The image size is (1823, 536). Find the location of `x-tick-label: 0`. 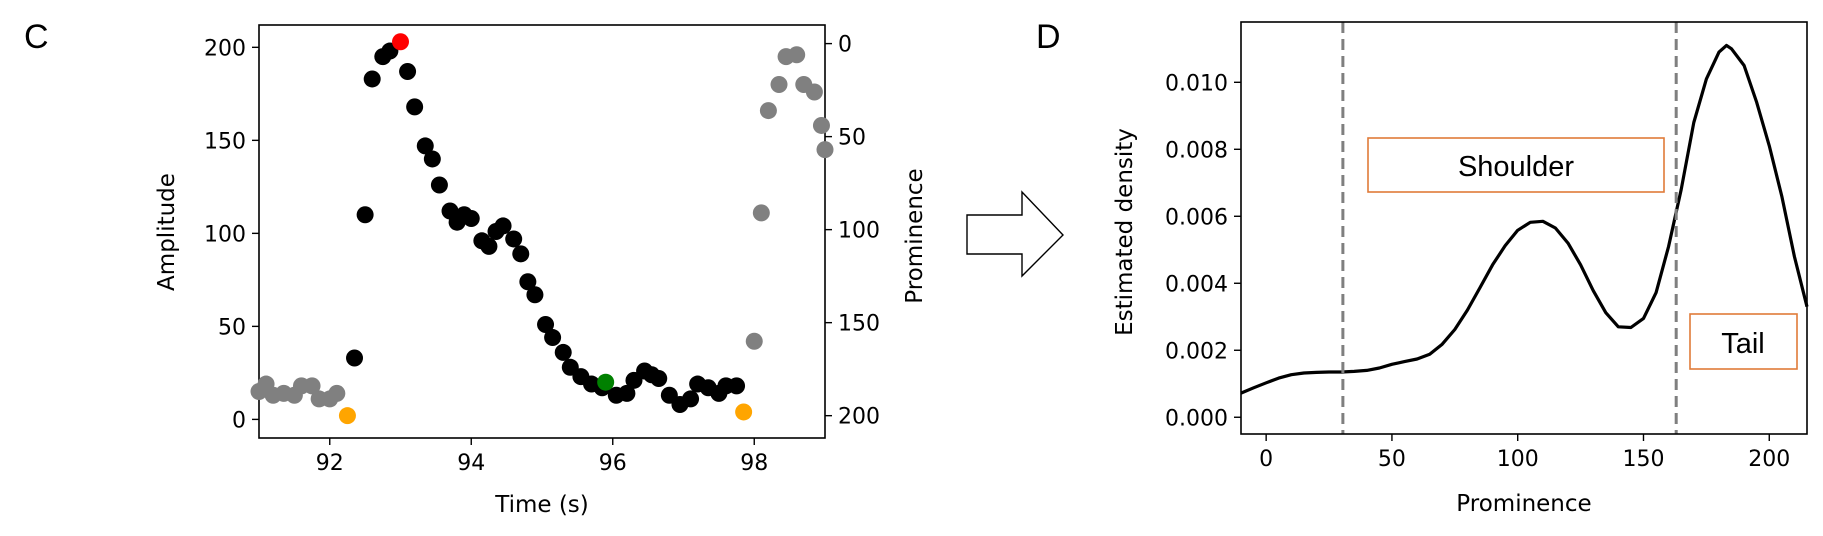

x-tick-label: 0 is located at coordinates (1266, 459).